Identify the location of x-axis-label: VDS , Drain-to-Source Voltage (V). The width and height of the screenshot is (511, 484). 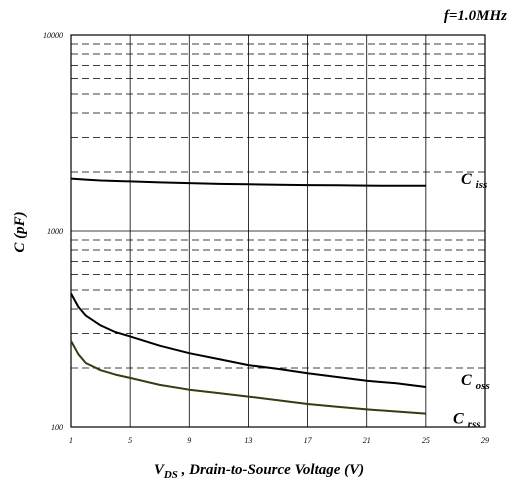
(259, 471).